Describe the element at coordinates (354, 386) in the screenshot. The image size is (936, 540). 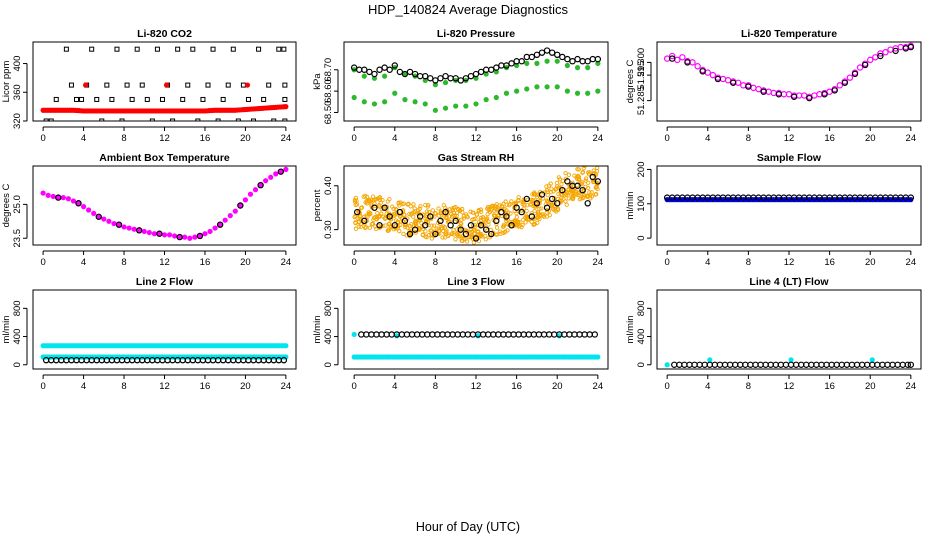
I see `x-tick-label: 0` at that location.